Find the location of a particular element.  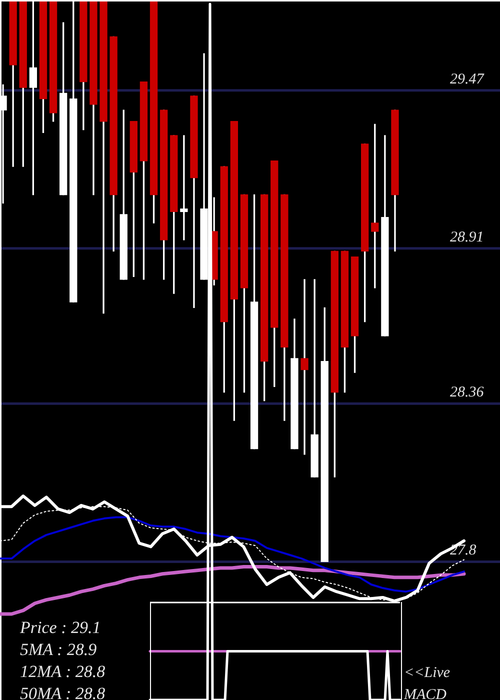

y-tick-label: 28.36 is located at coordinates (467, 392).